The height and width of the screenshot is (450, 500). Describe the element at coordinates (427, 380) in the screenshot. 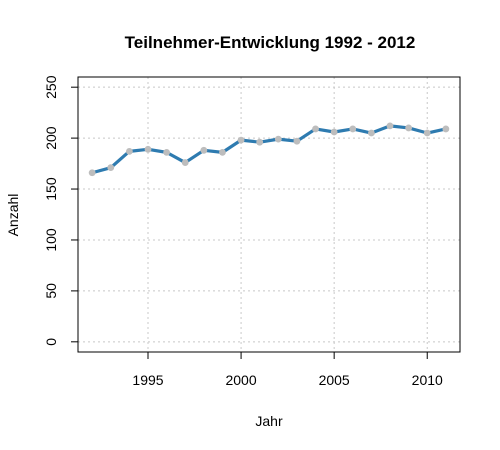

I see `x-tick-label: 2010` at that location.